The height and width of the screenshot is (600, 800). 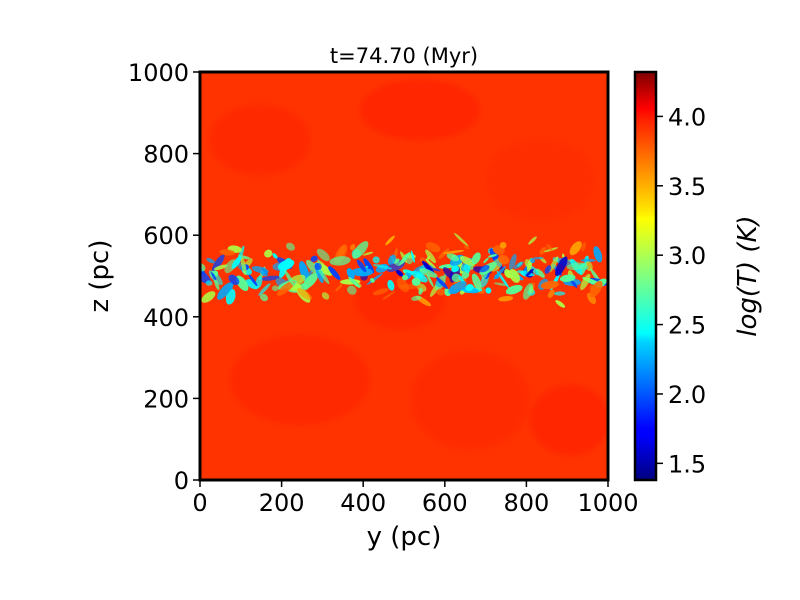 What do you see at coordinates (363, 503) in the screenshot?
I see `x-tick-label: 400` at bounding box center [363, 503].